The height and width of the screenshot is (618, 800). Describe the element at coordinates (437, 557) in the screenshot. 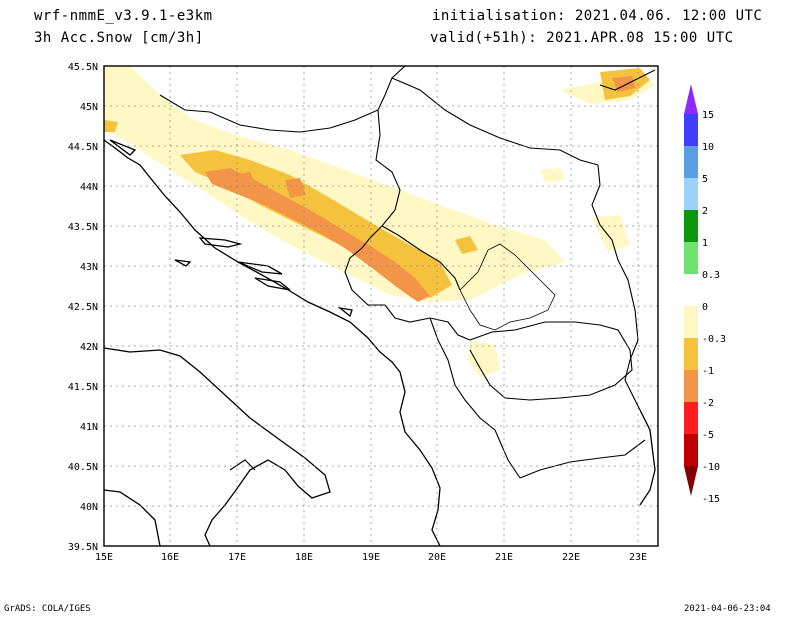

I see `lon-label: 20E` at that location.